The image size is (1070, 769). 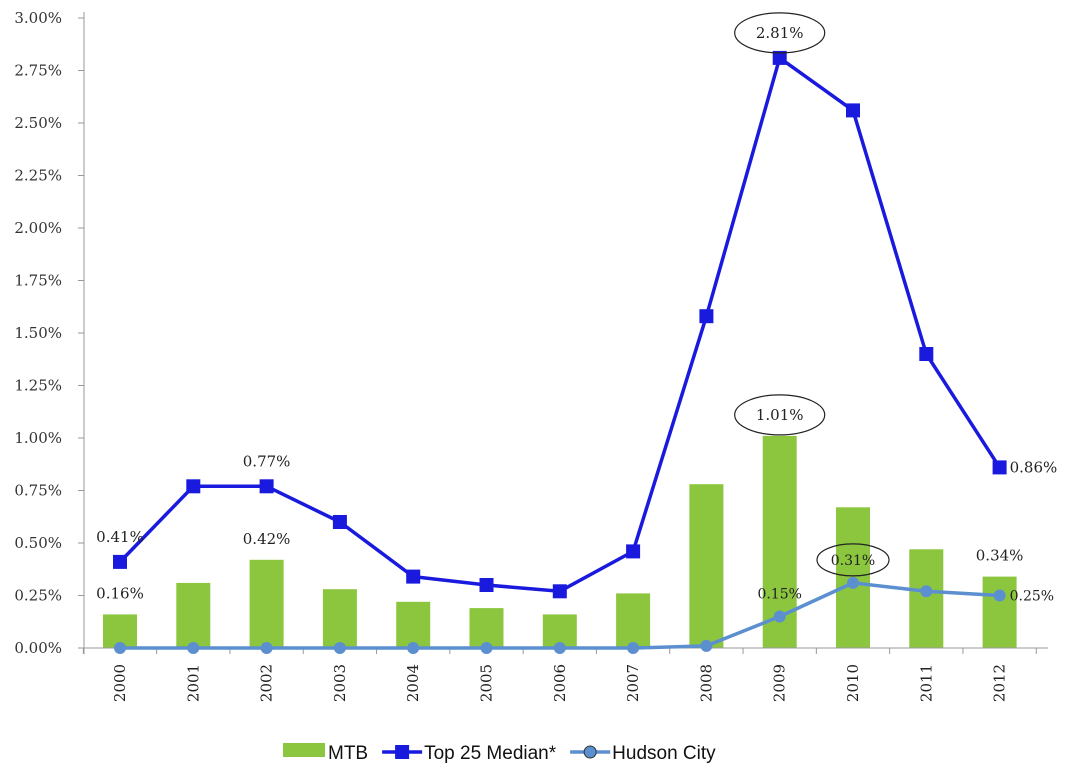 What do you see at coordinates (38, 596) in the screenshot?
I see `y-tick-label: 0.25%` at bounding box center [38, 596].